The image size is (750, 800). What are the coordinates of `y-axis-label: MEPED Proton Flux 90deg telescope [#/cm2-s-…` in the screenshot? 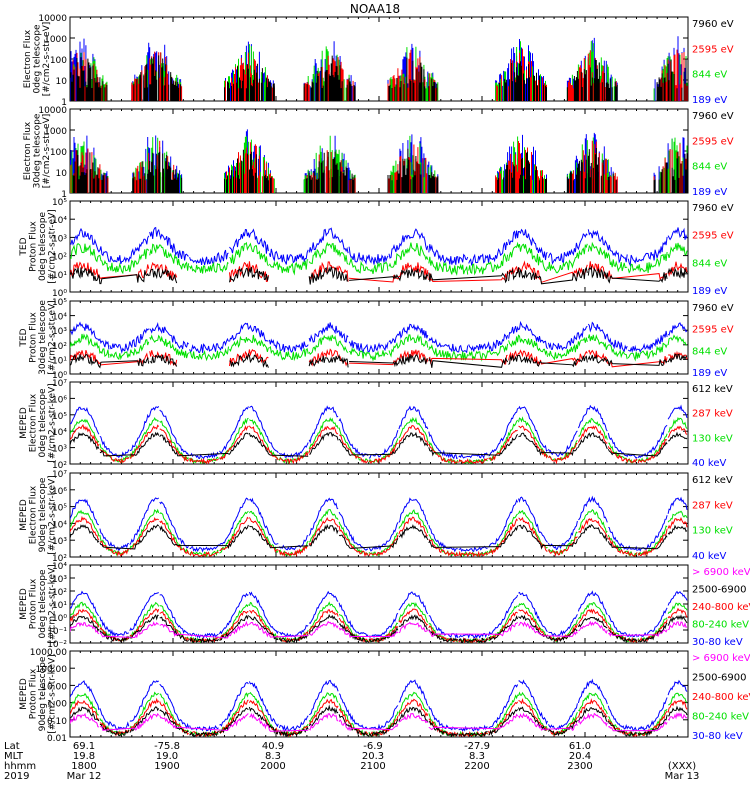 It's located at (38, 693).